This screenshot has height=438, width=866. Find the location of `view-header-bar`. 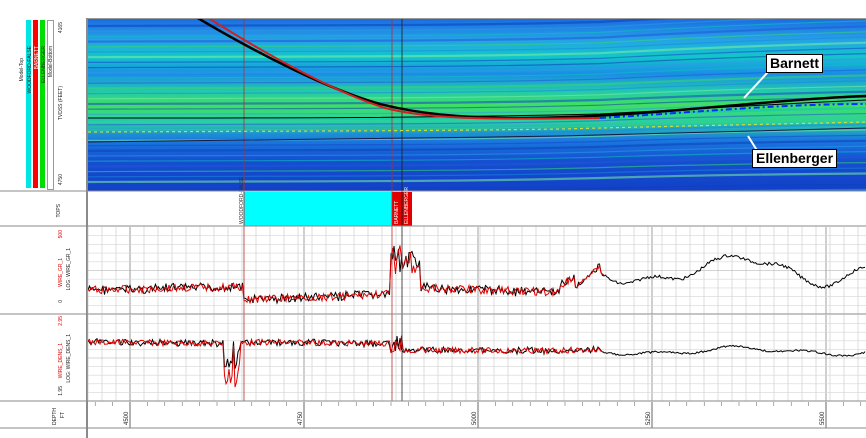

view-header-bar is located at coordinates (433, 9).